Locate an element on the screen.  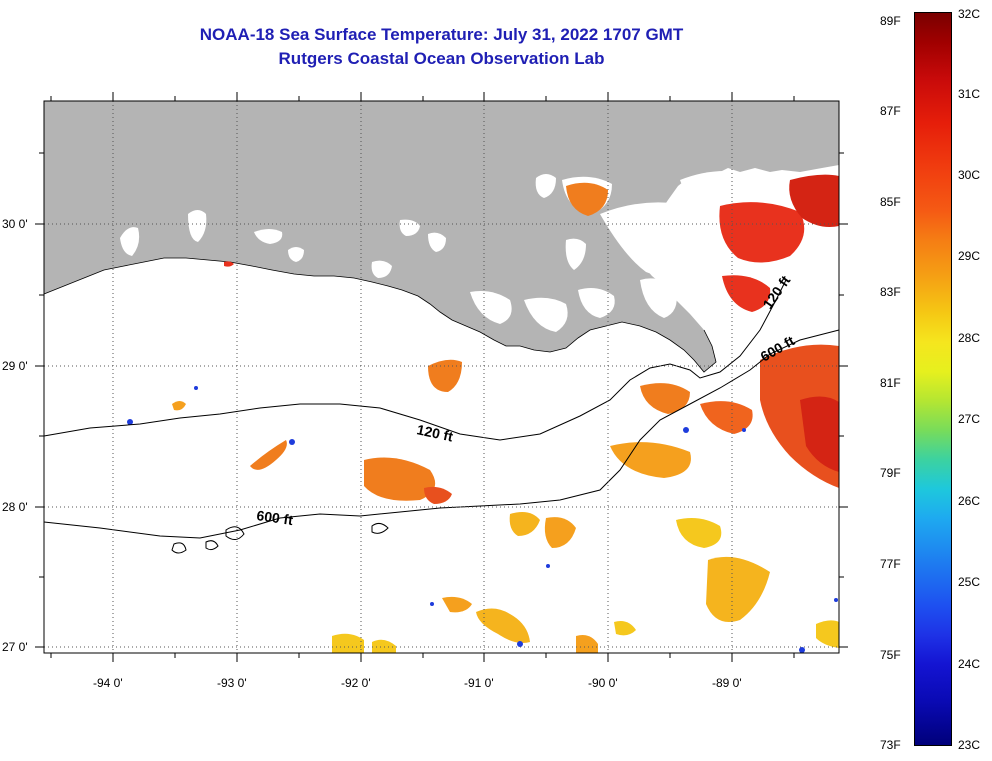
lat-label: 30 0' is located at coordinates (15, 224).